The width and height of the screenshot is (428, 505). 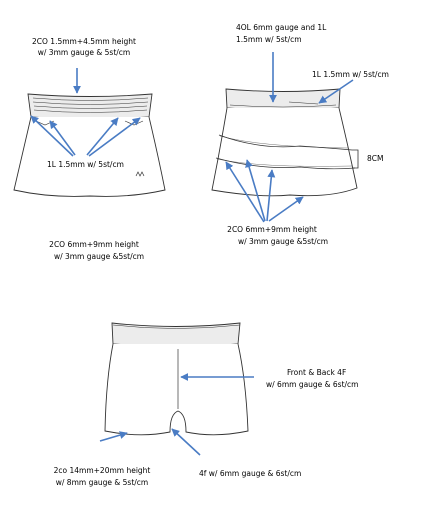 I want to click on measure-bracket, so click(x=355, y=159).